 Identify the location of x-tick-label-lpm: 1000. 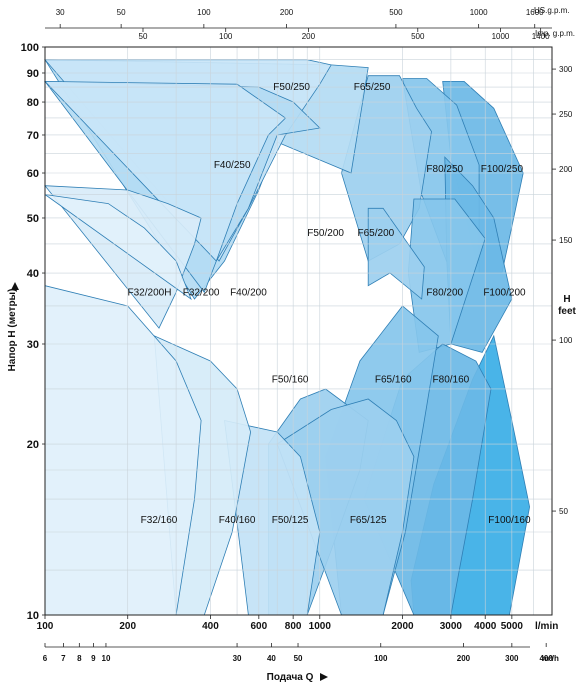
(320, 626).